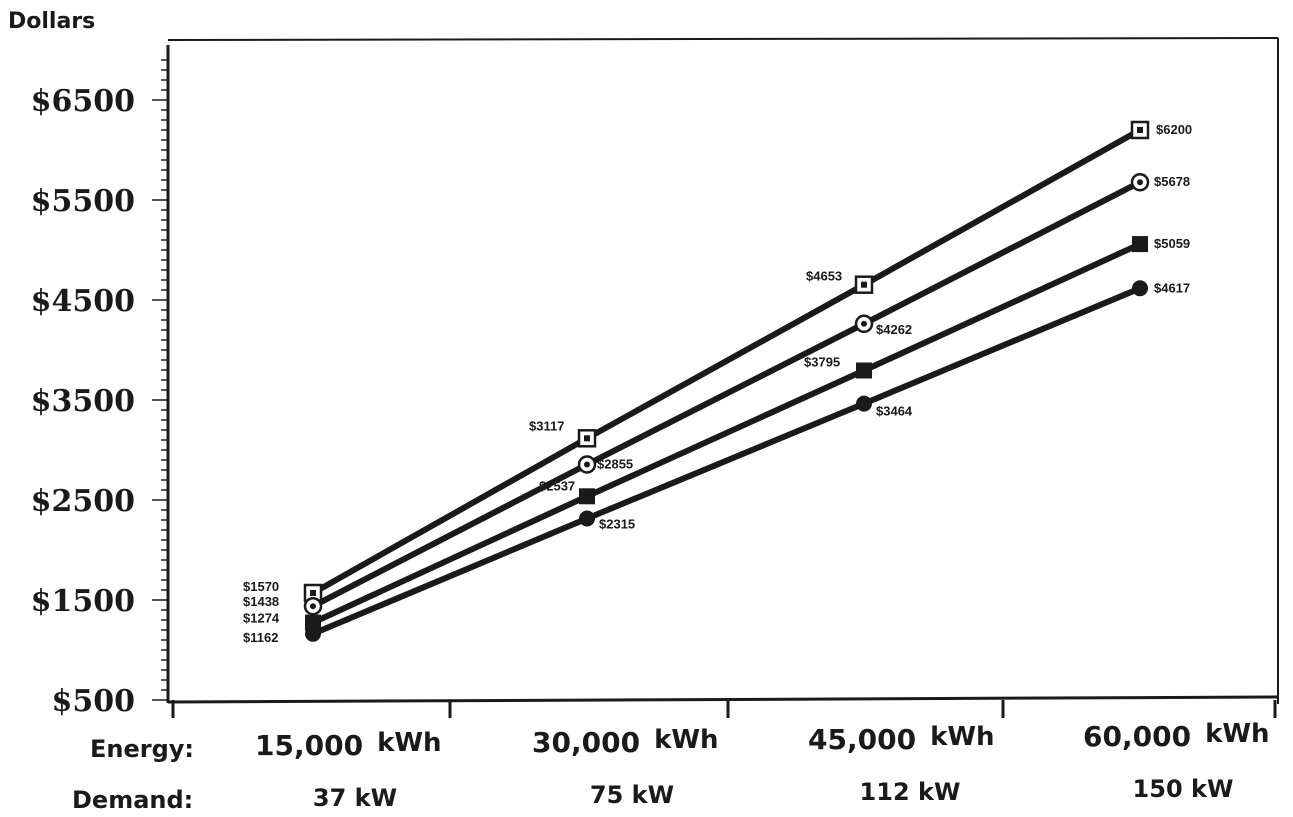 The width and height of the screenshot is (1293, 817). What do you see at coordinates (83, 201) in the screenshot?
I see `y-tick-label: $5500` at bounding box center [83, 201].